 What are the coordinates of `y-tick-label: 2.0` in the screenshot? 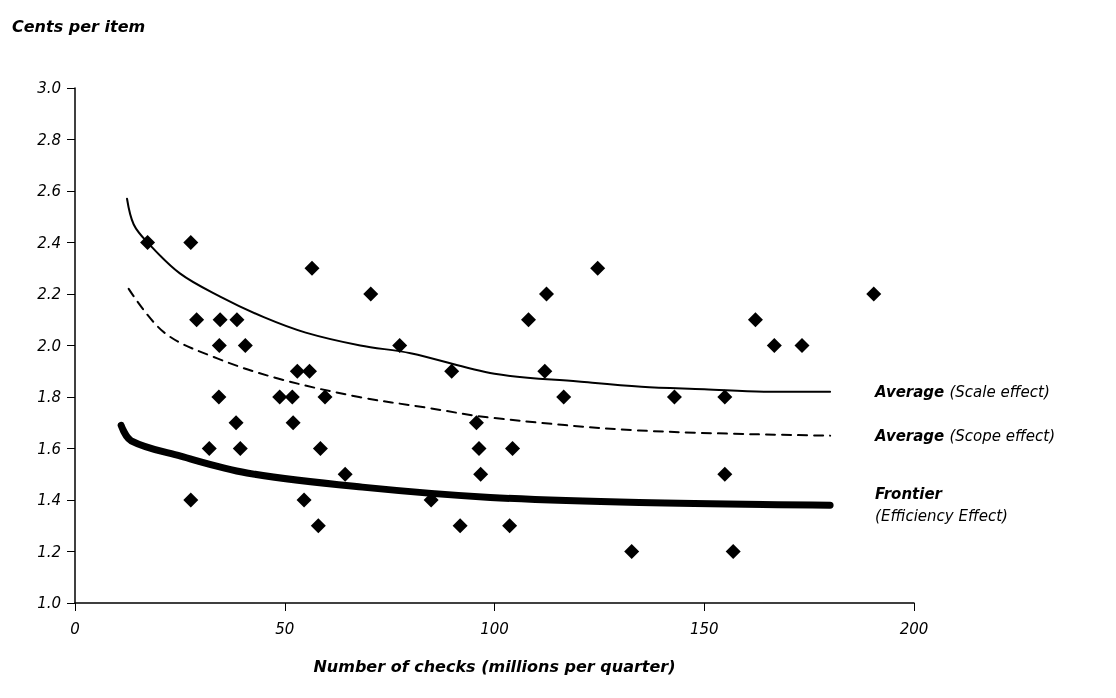 It's located at (49, 345).